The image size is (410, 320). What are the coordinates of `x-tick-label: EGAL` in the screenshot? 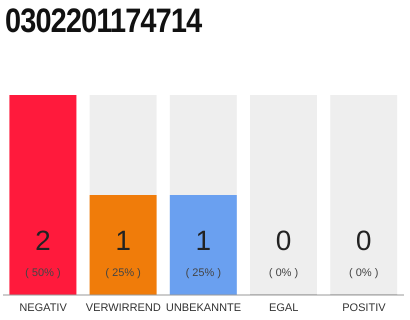 It's located at (283, 308).